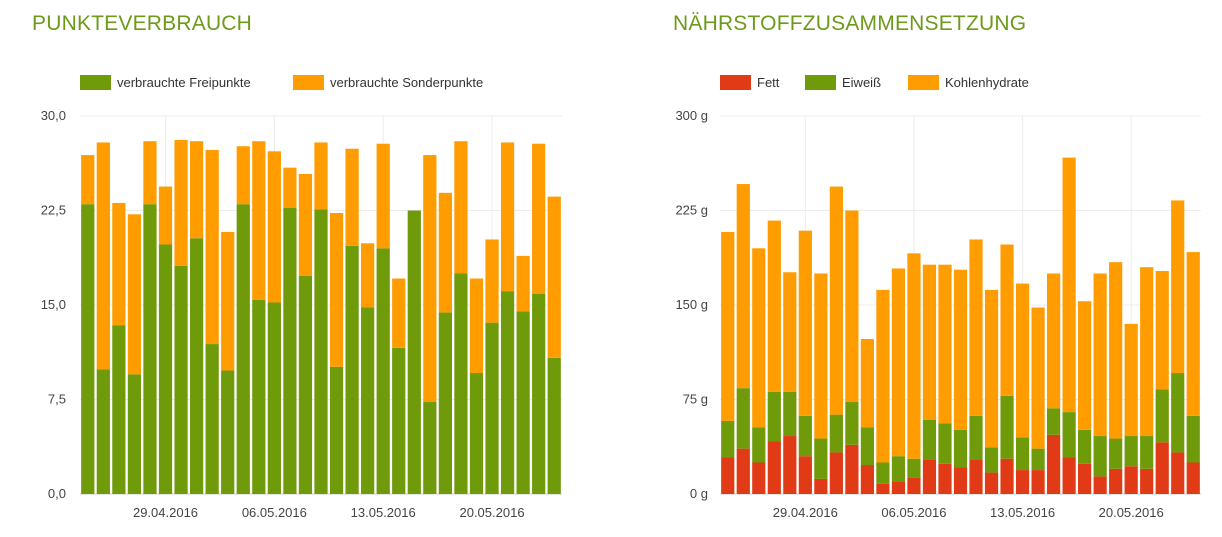  I want to click on legend-label: Eiweiß, so click(861, 82).